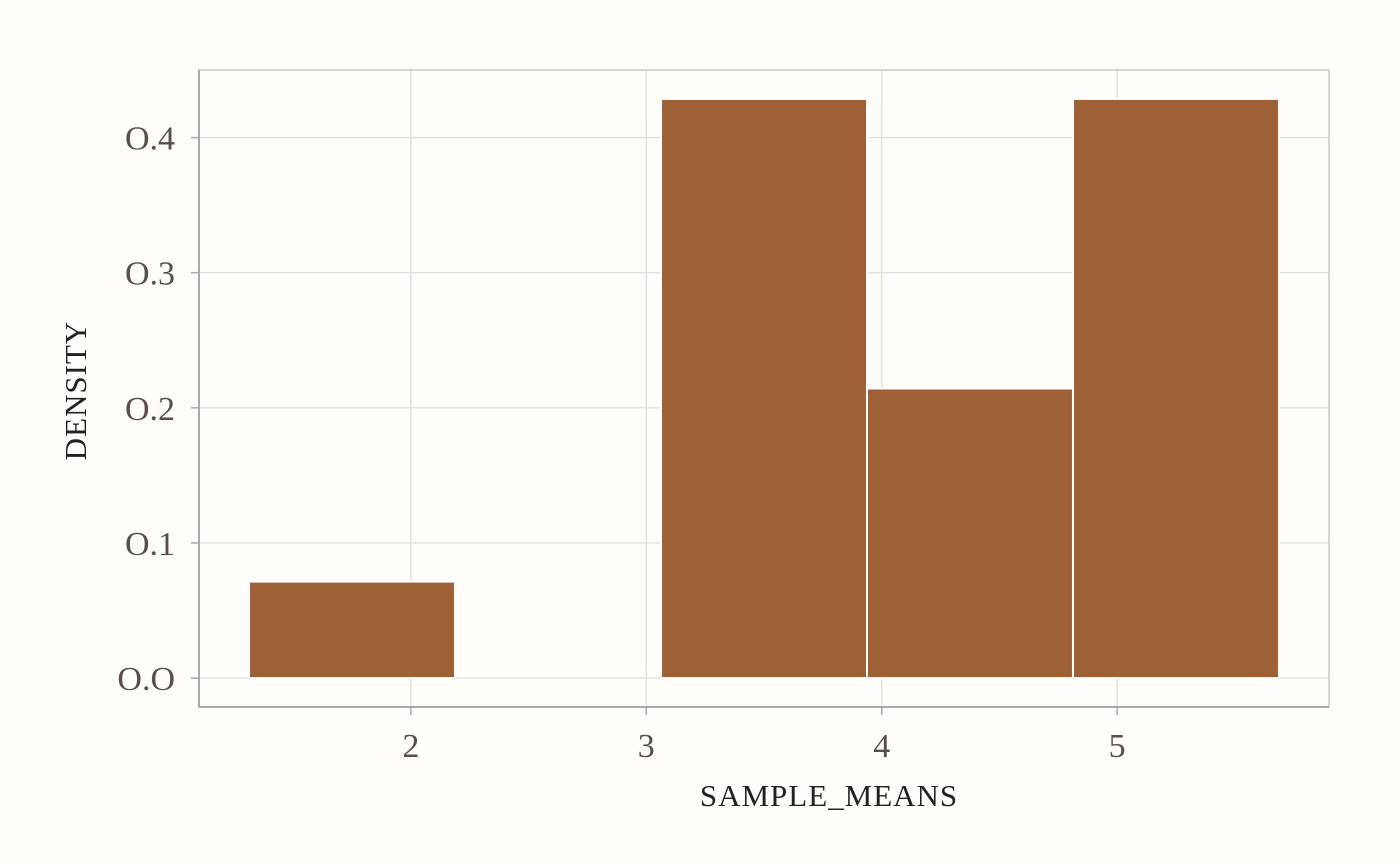 The image size is (1400, 865). I want to click on y-tick-label-3: O.3, so click(150, 274).